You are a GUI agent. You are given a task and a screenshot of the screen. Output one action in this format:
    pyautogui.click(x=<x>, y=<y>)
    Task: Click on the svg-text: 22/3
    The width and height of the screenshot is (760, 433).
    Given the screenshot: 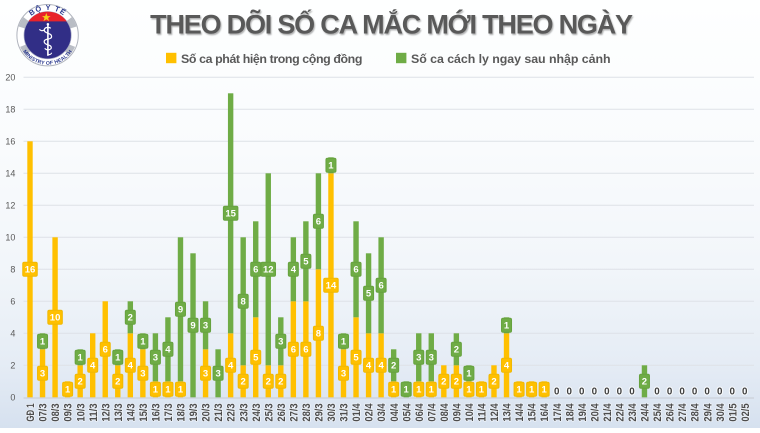 What is the action you would take?
    pyautogui.click(x=232, y=412)
    